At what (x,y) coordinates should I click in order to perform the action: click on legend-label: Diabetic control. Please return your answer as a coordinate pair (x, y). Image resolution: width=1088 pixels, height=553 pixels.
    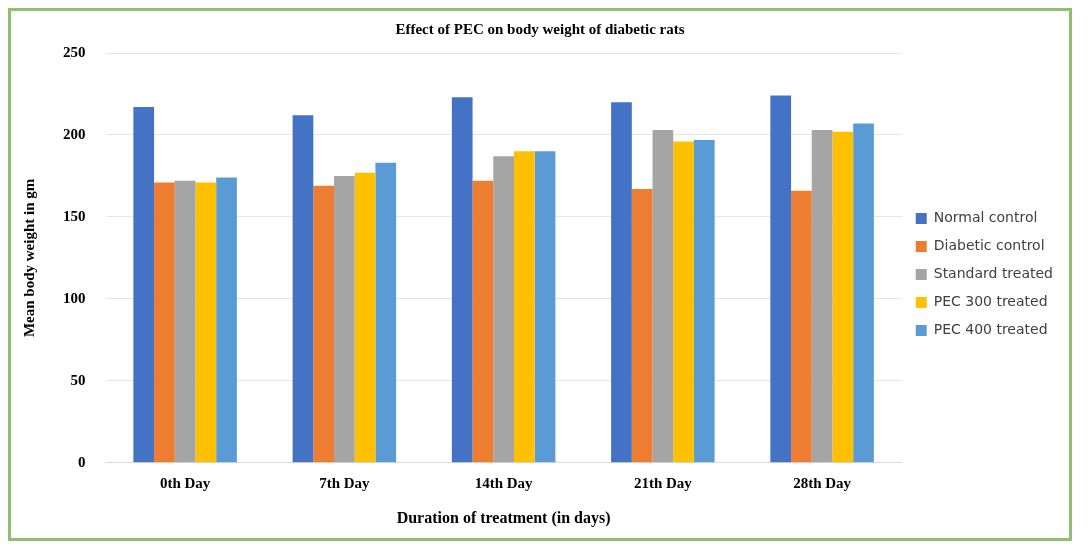
    Looking at the image, I should click on (989, 245).